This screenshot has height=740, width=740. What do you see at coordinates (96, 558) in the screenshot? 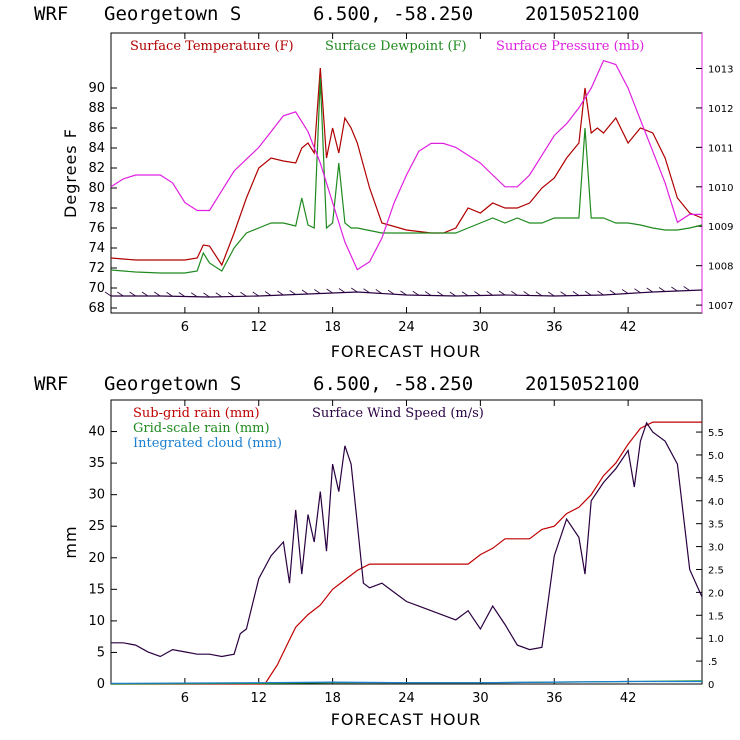
I see `y-tick-label: 20` at bounding box center [96, 558].